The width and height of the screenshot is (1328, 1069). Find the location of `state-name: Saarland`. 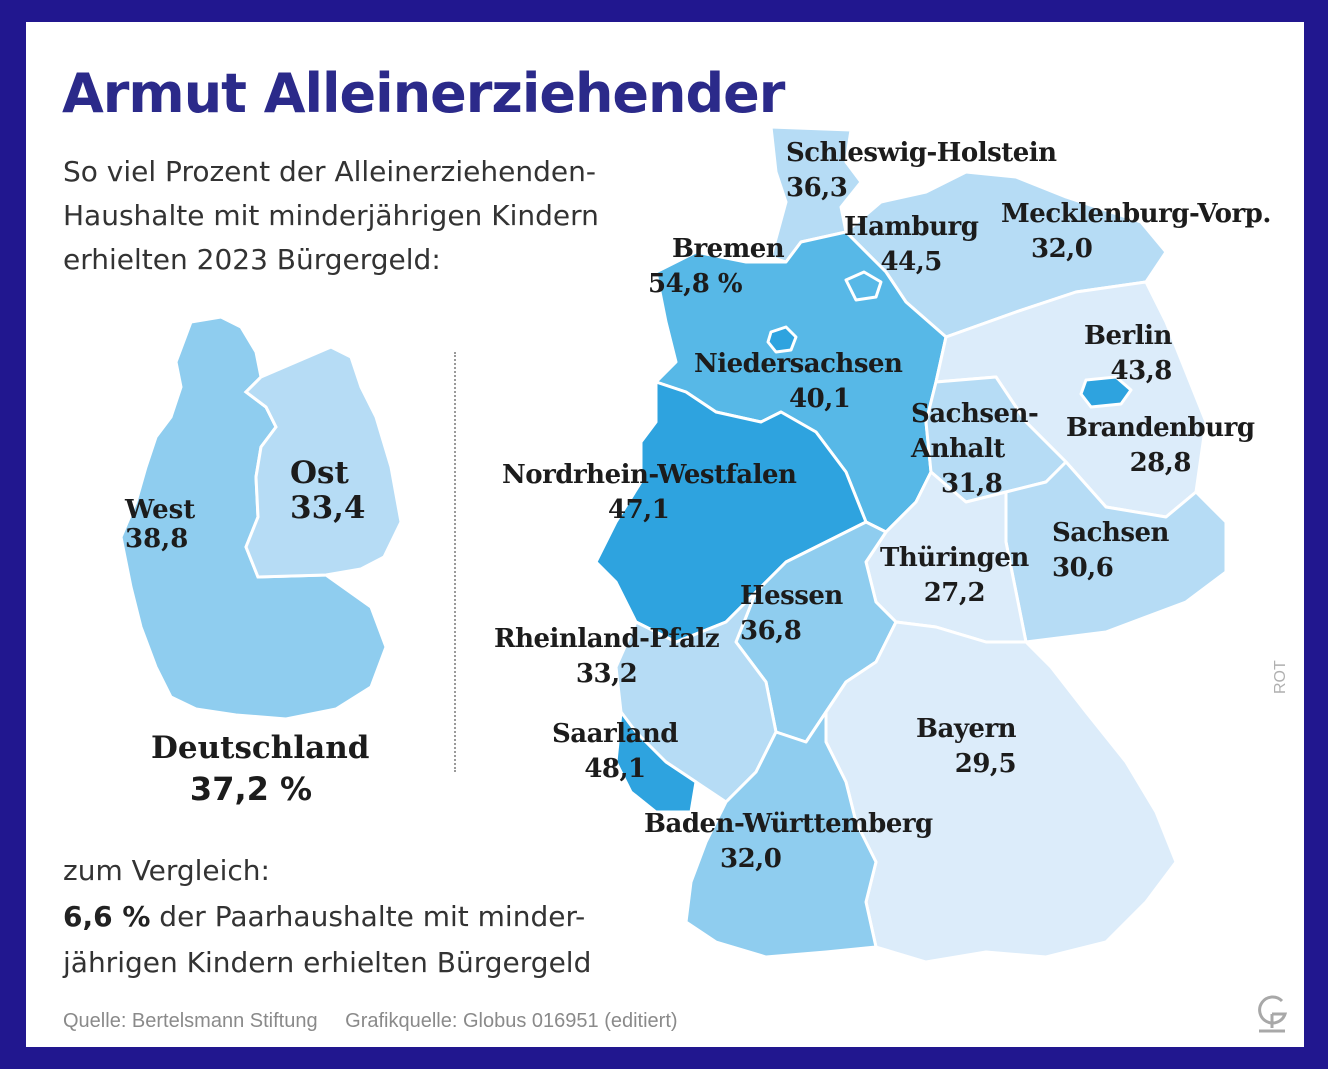

state-name: Saarland is located at coordinates (615, 734).